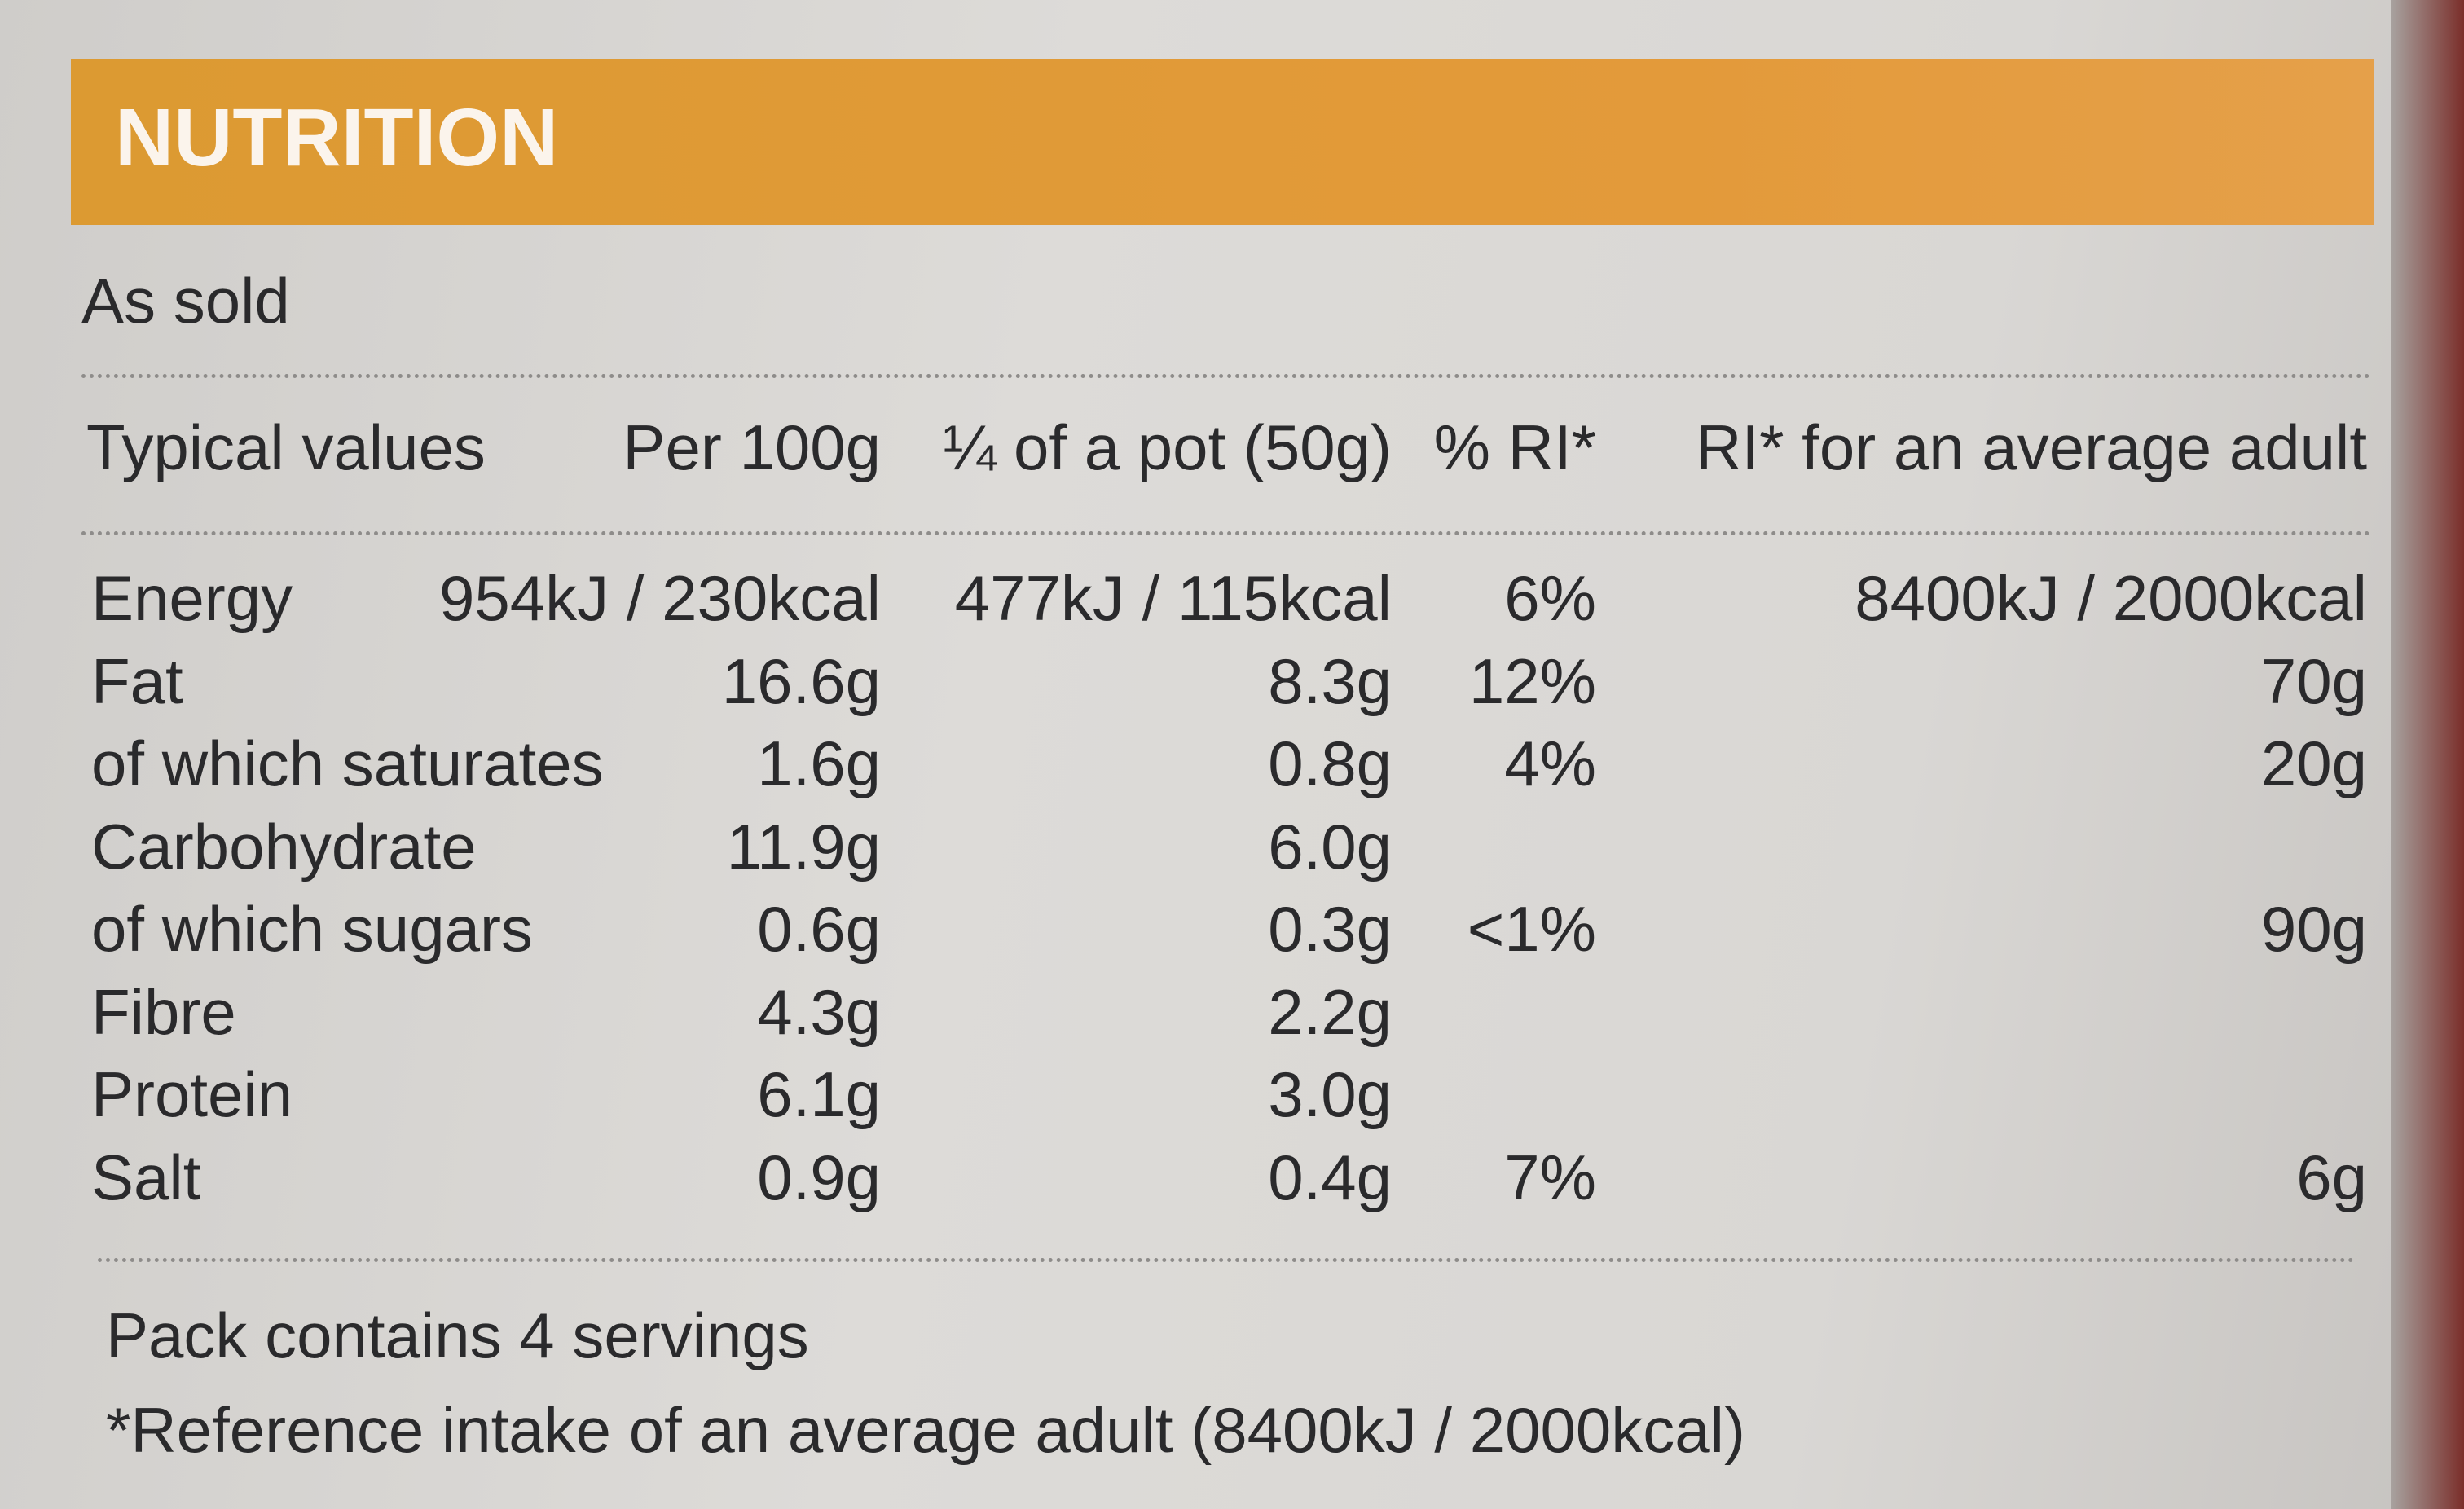 Image resolution: width=2464 pixels, height=1509 pixels. Describe the element at coordinates (347, 763) in the screenshot. I see `nutrient-cell: of which saturates` at that location.